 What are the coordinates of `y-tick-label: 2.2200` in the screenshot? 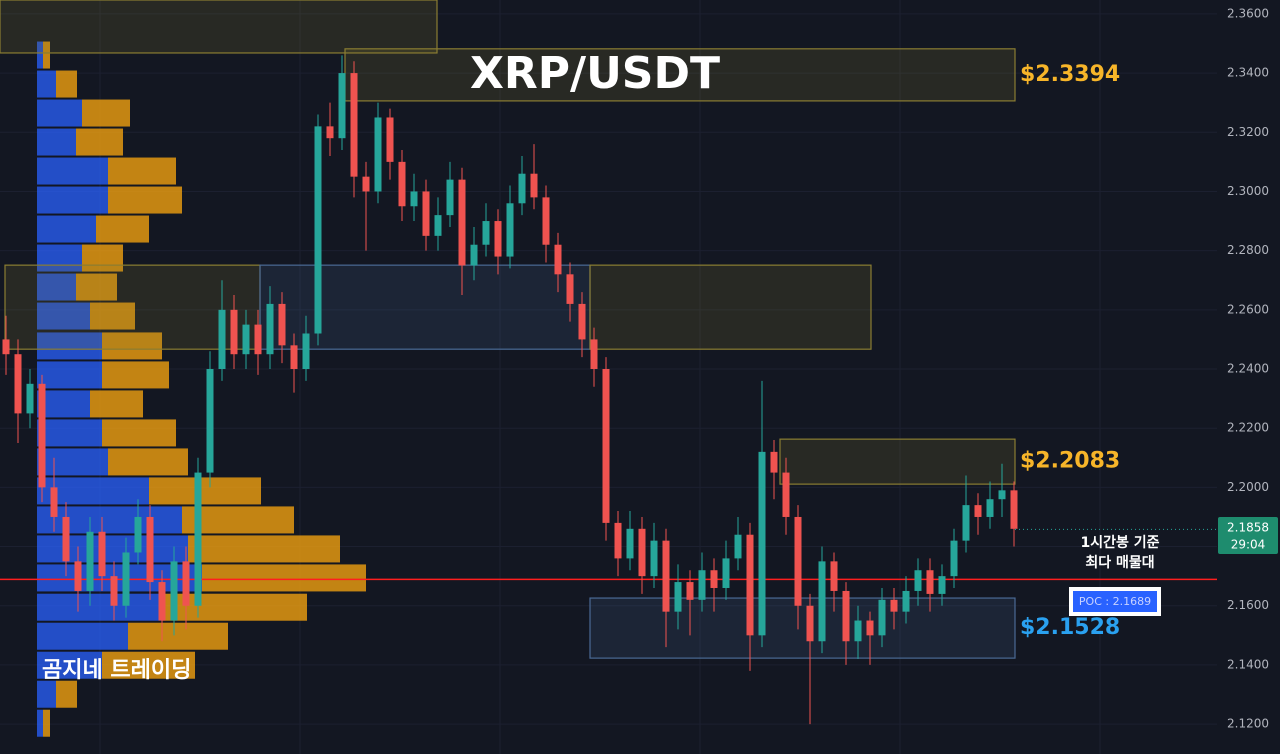 It's located at (1248, 428).